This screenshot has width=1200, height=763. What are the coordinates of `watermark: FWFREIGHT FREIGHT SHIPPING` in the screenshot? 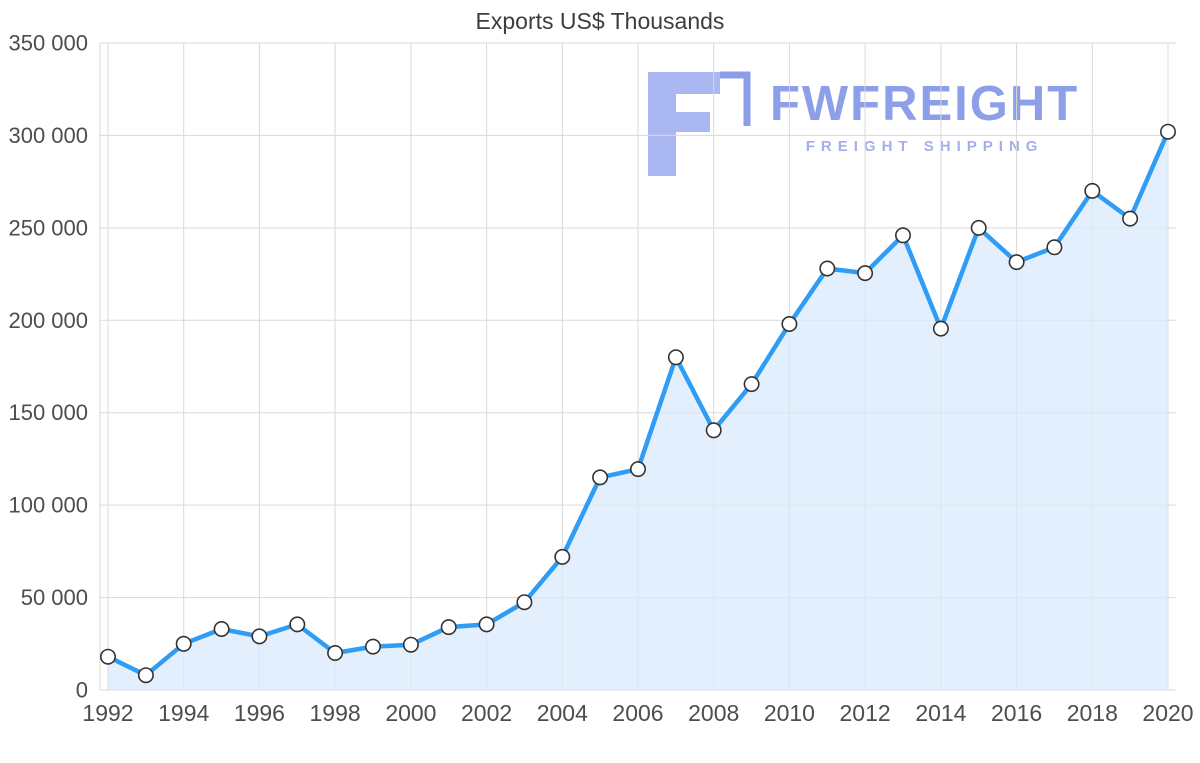 It's located at (863, 121).